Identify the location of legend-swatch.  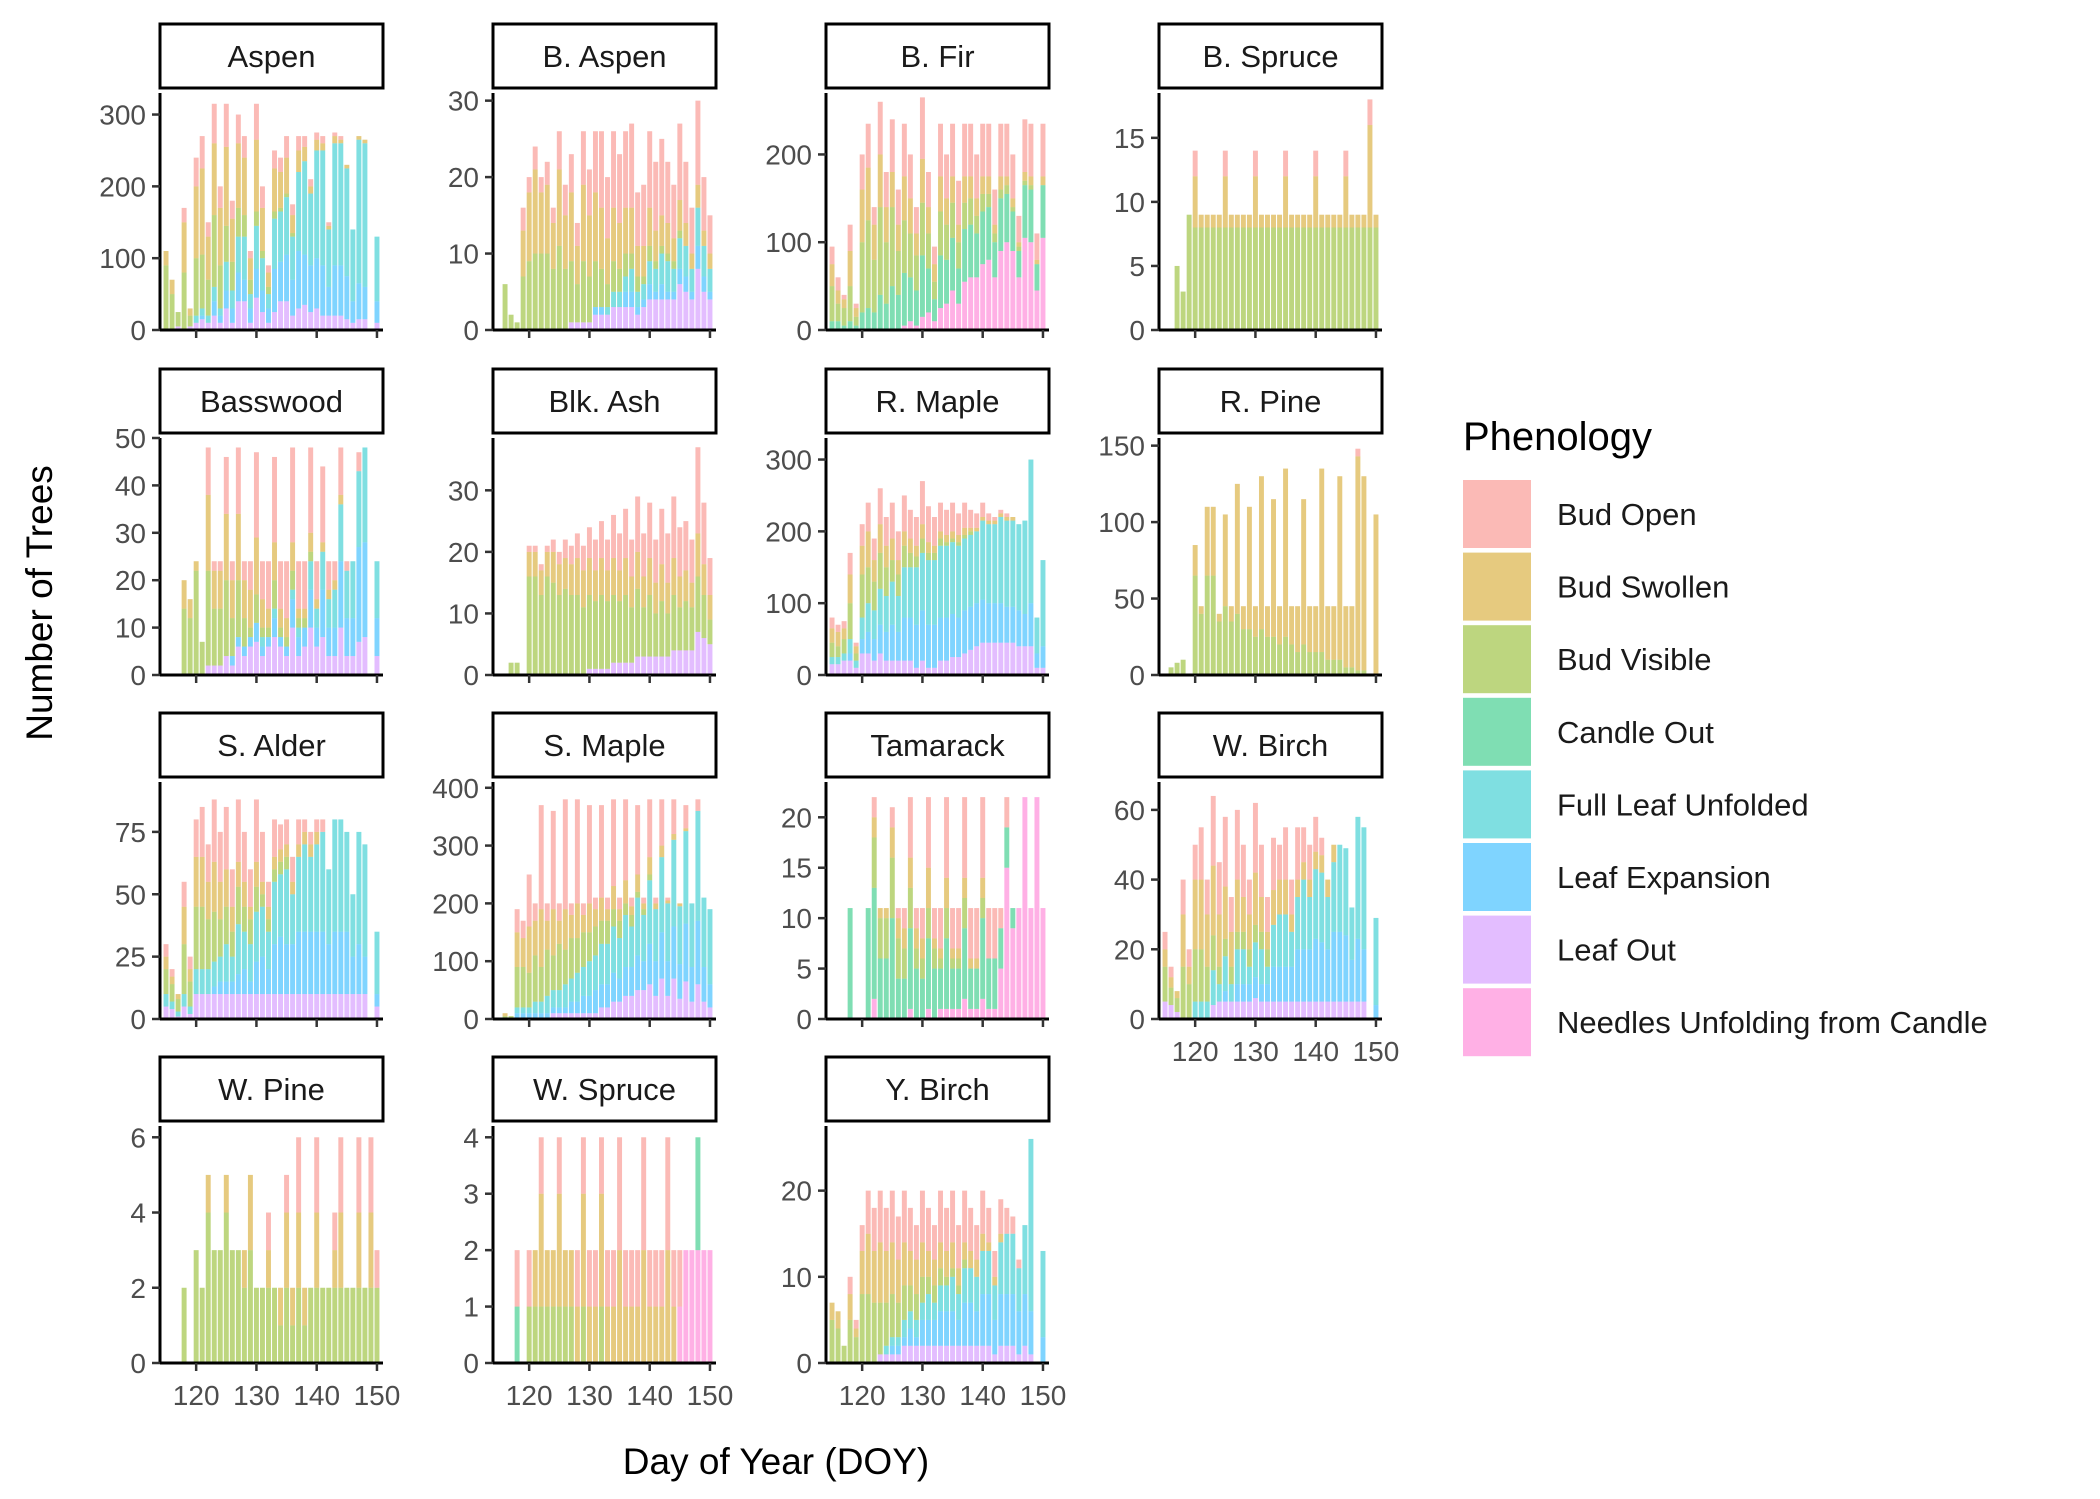
(1497, 514).